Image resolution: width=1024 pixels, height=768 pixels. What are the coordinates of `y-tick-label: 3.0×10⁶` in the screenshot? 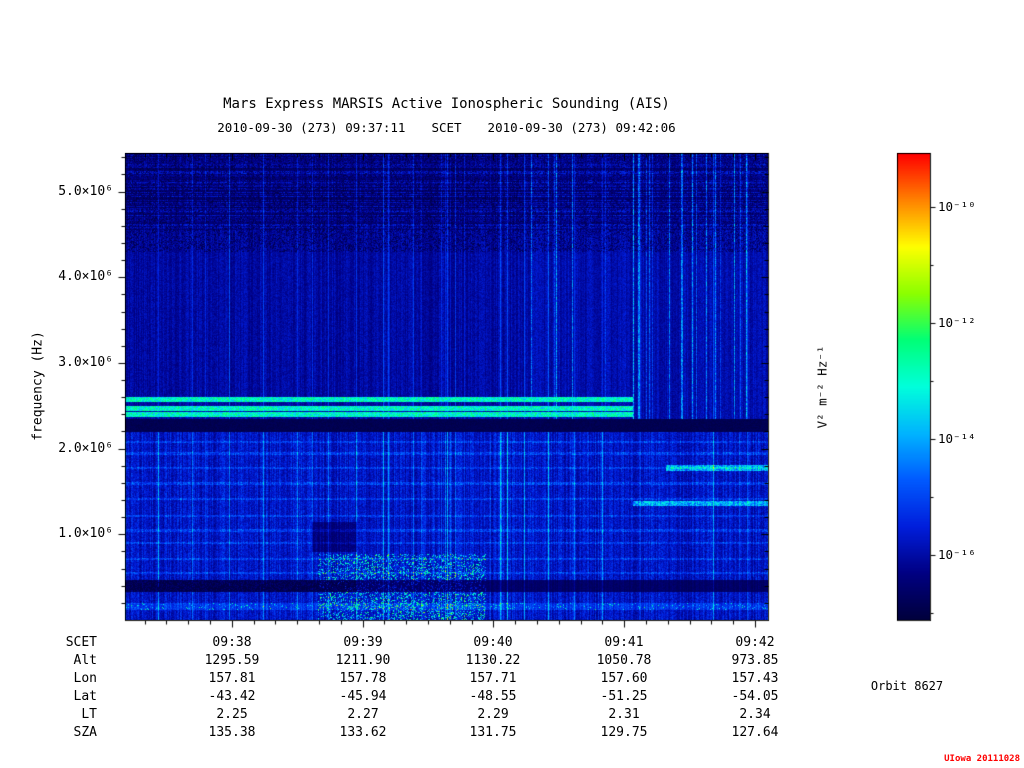 It's located at (85, 362).